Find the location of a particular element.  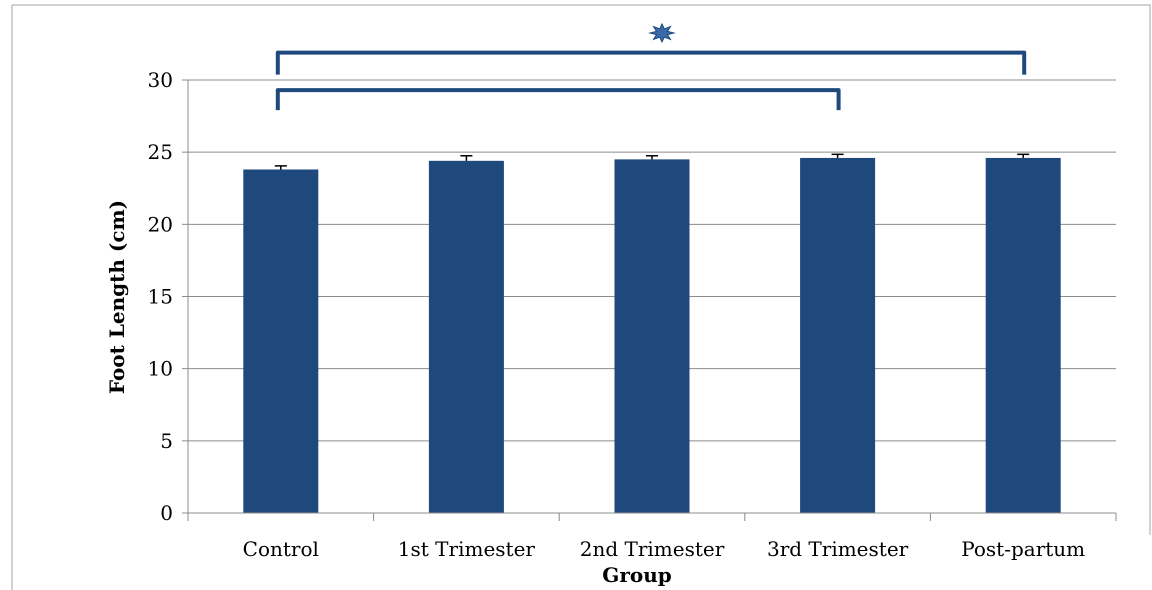

y-tick-label: 0 is located at coordinates (166, 513).